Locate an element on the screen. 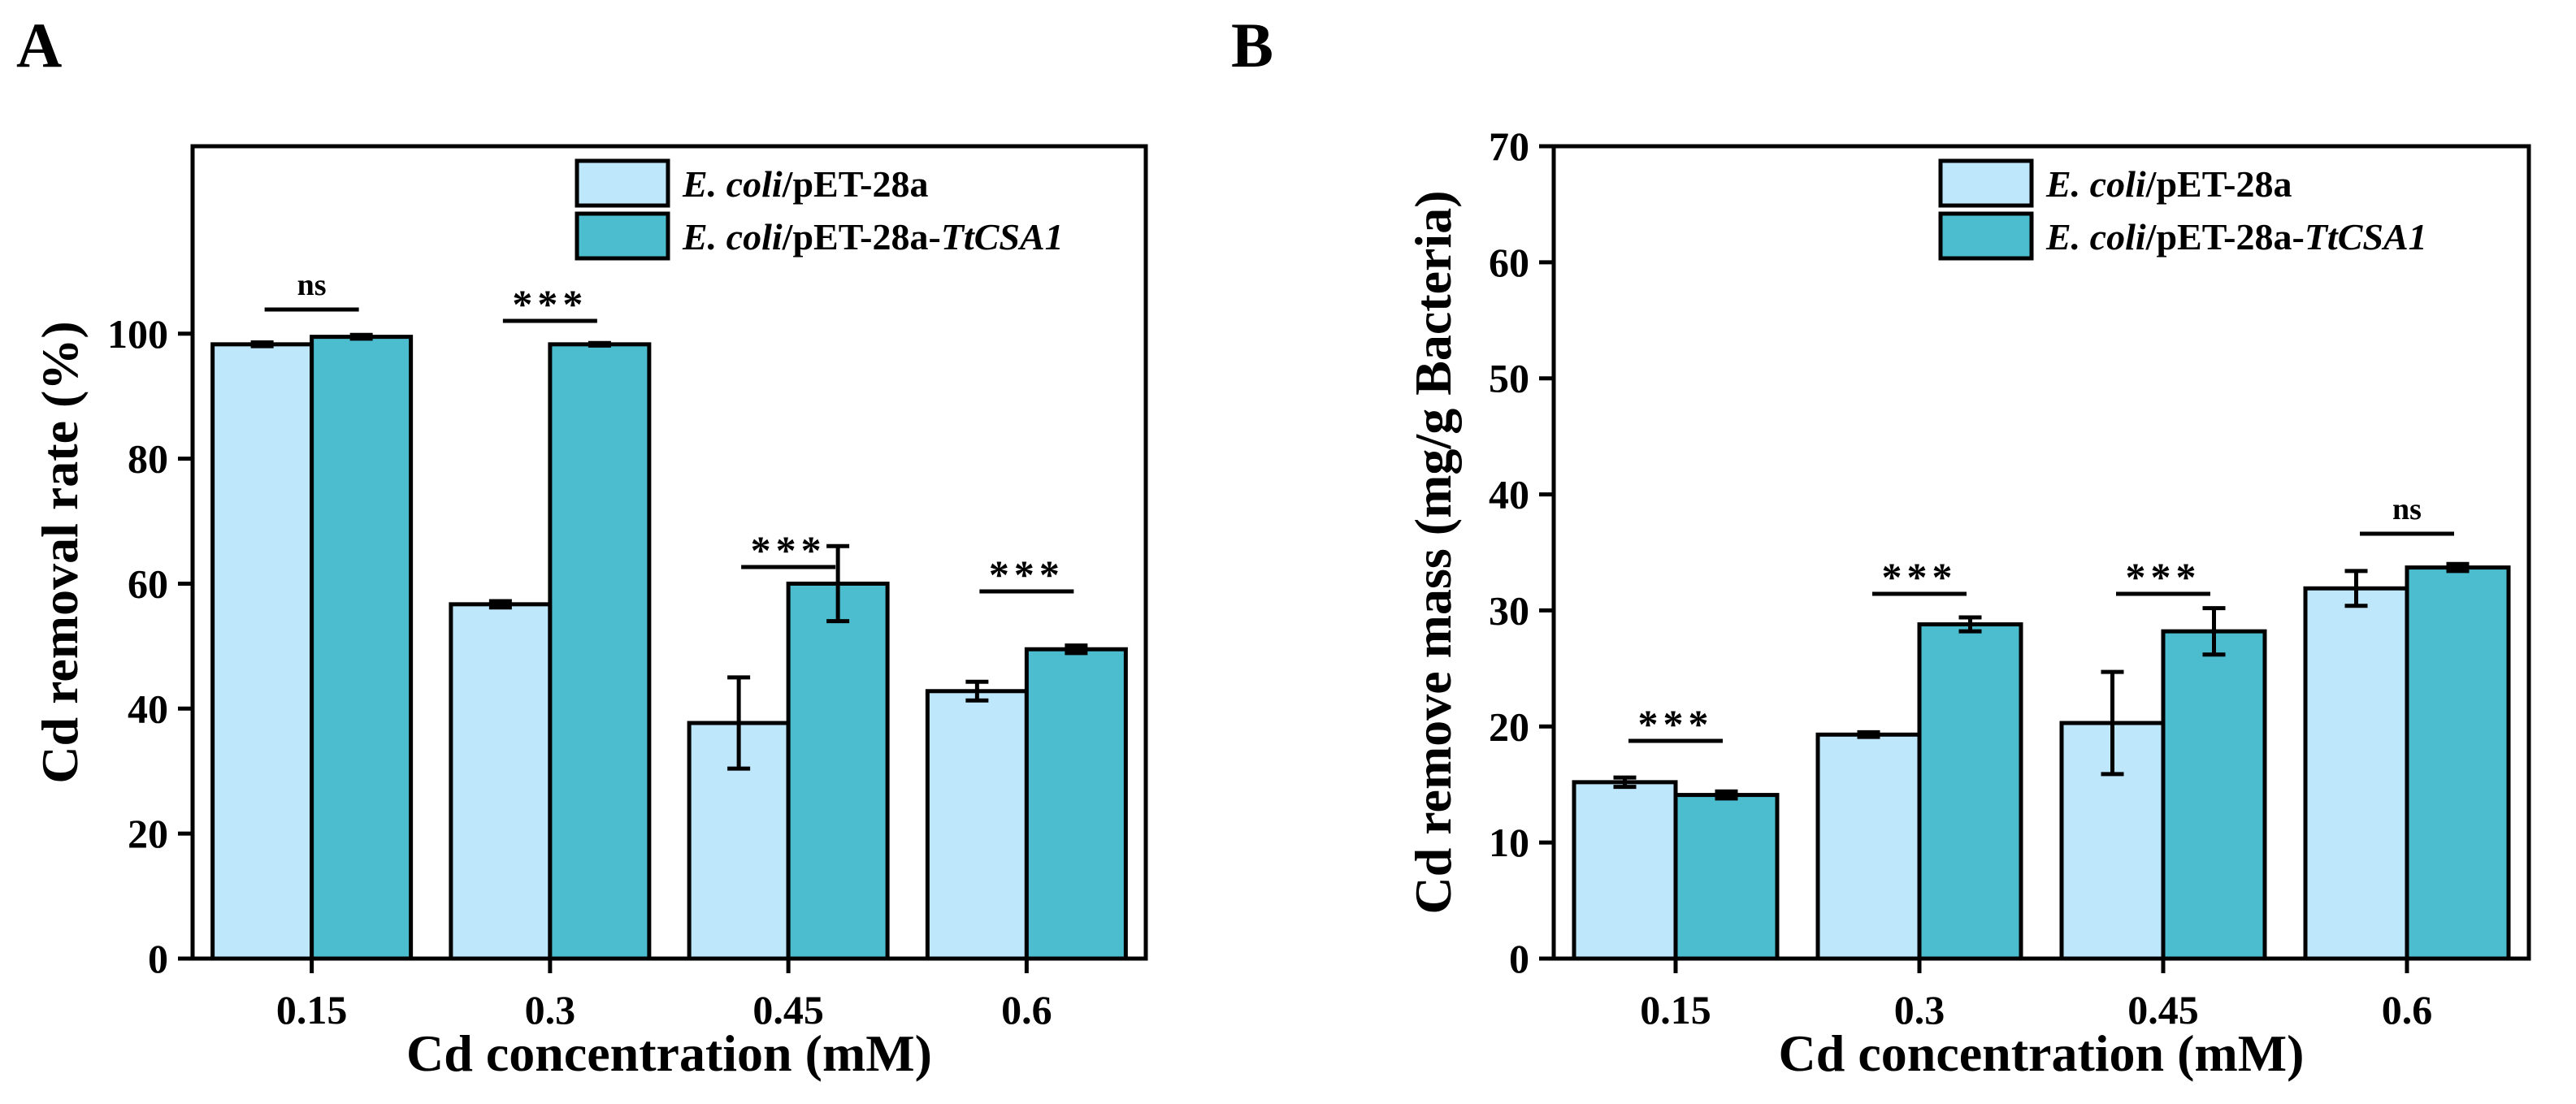 The image size is (2576, 1104). error-bar-b-s1-0.45 is located at coordinates (2113, 723).